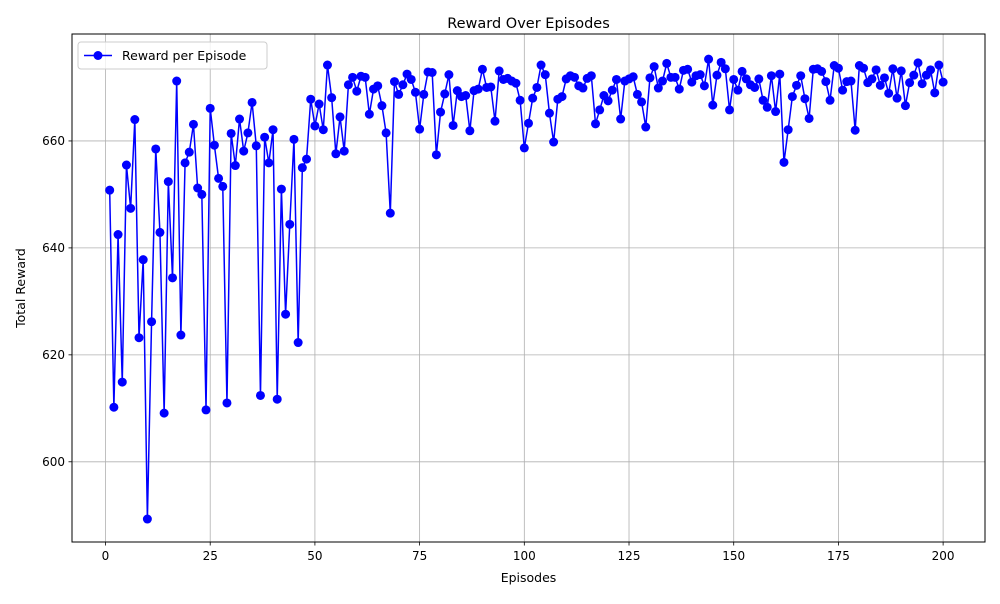 The height and width of the screenshot is (604, 1000). I want to click on x-tick-label: 75, so click(419, 556).